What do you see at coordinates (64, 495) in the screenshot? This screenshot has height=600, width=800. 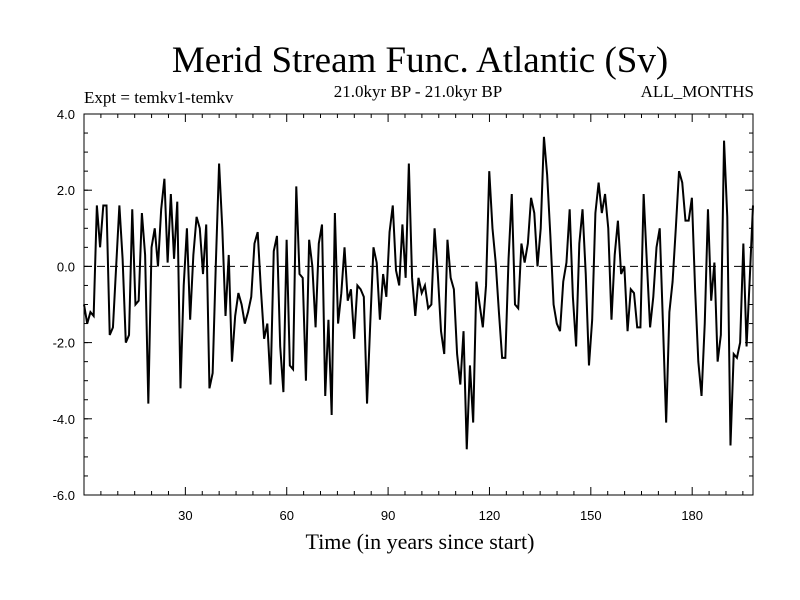 I see `y-tick-label: -6.0` at bounding box center [64, 495].